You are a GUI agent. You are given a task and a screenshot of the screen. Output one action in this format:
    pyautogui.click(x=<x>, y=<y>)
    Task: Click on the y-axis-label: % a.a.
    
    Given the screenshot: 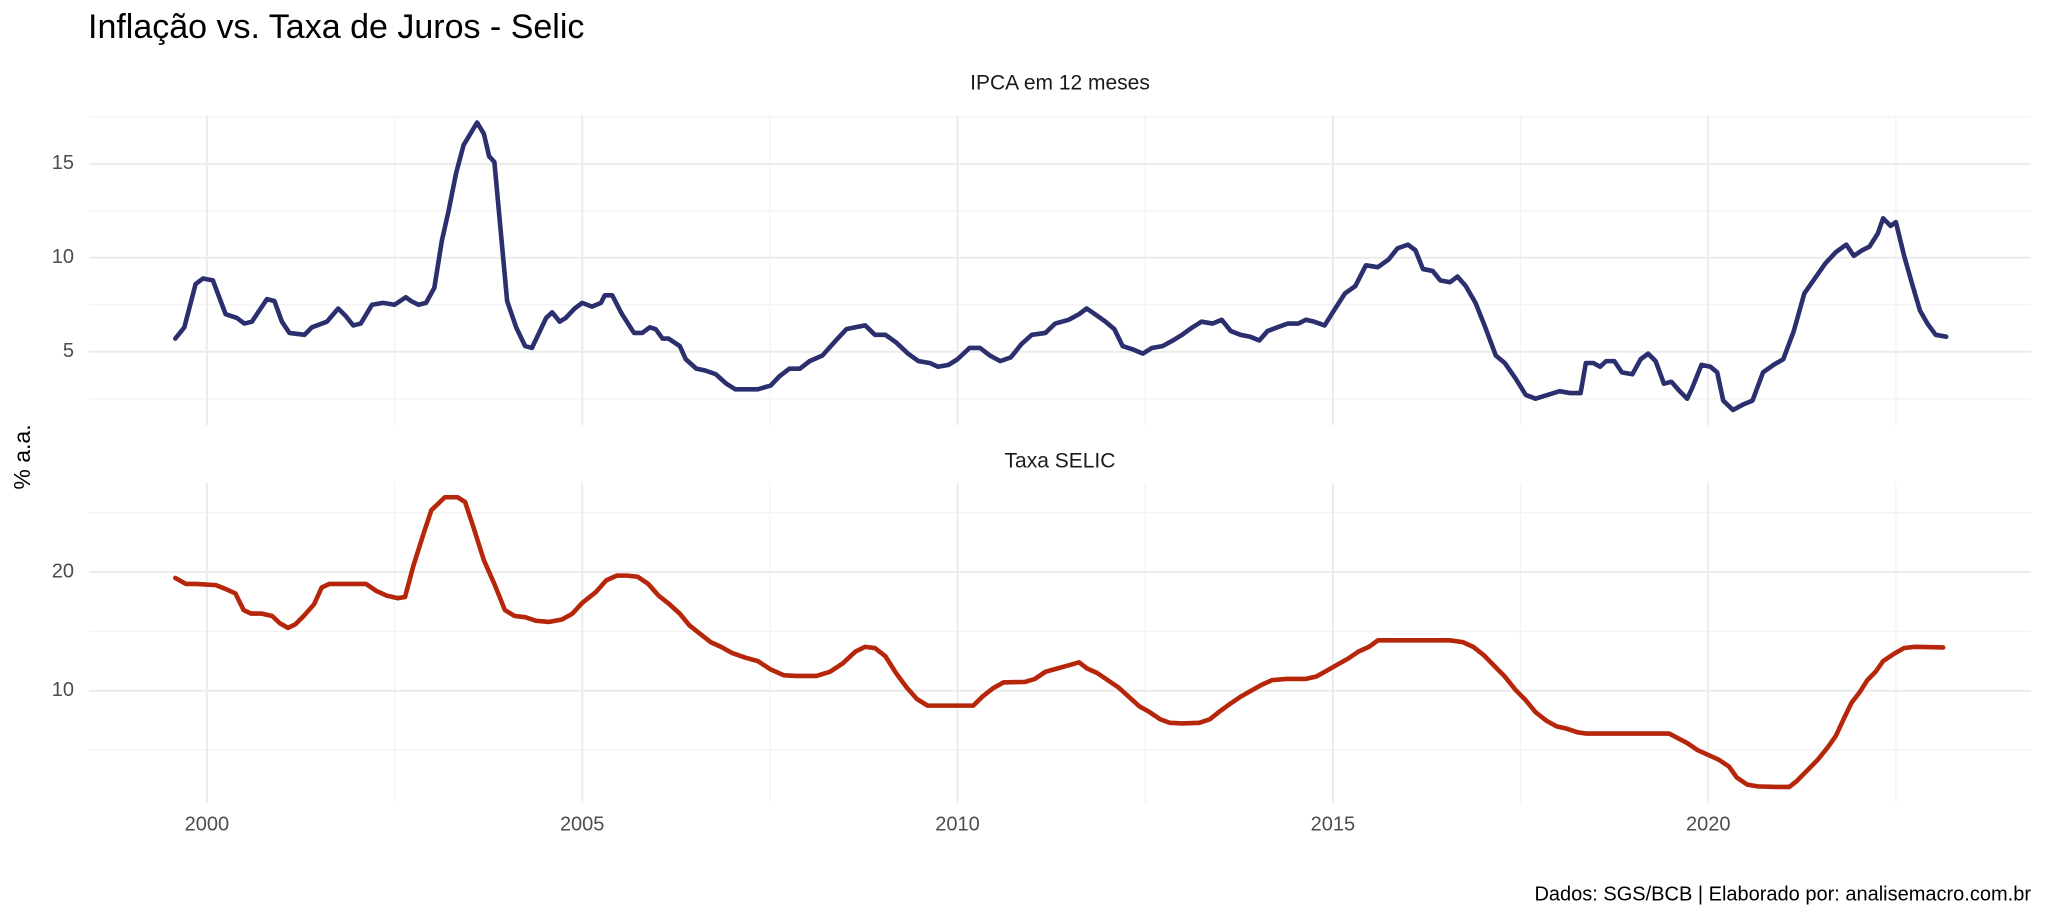 What is the action you would take?
    pyautogui.click(x=22, y=456)
    